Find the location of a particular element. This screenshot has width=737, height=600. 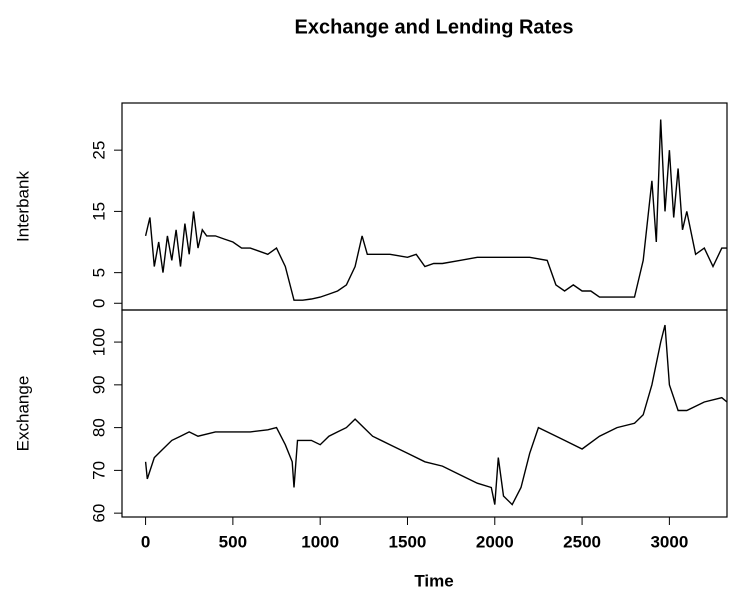

y-tick-label: 90 is located at coordinates (98, 384).